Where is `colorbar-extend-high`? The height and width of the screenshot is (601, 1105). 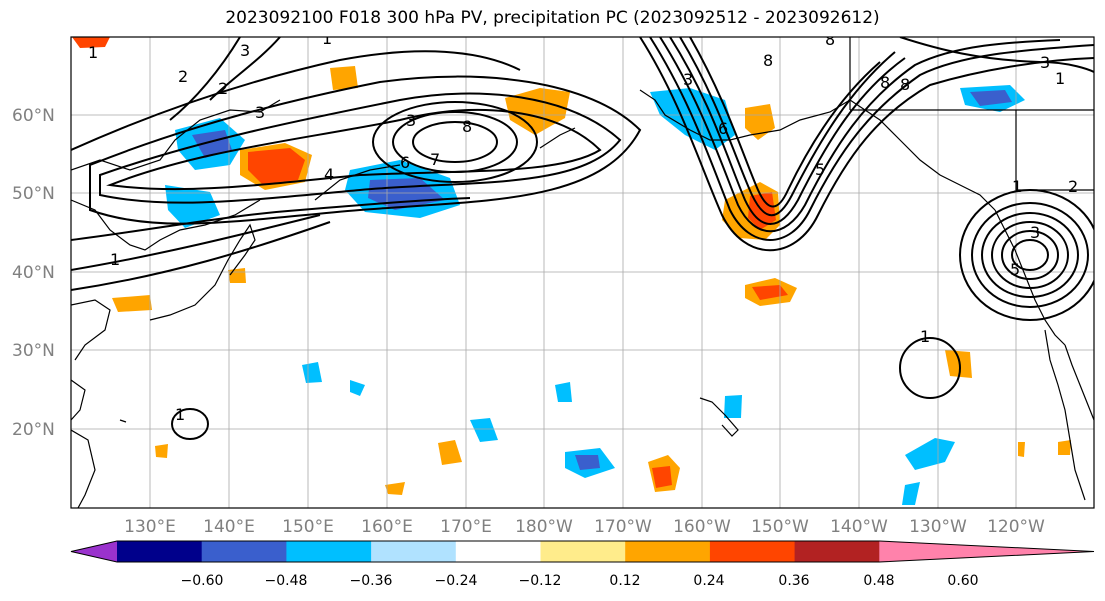
colorbar-extend-high is located at coordinates (986, 551).